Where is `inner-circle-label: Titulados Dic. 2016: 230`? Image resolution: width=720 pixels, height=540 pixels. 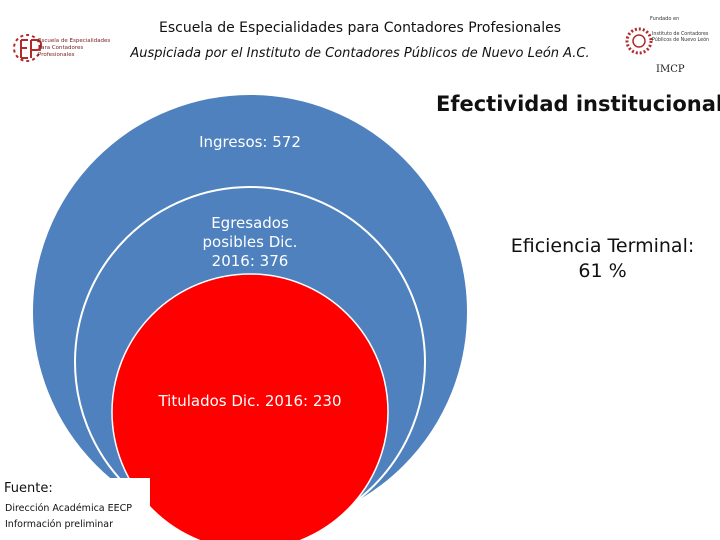
inner-circle-label: Titulados Dic. 2016: 230 is located at coordinates (250, 401).